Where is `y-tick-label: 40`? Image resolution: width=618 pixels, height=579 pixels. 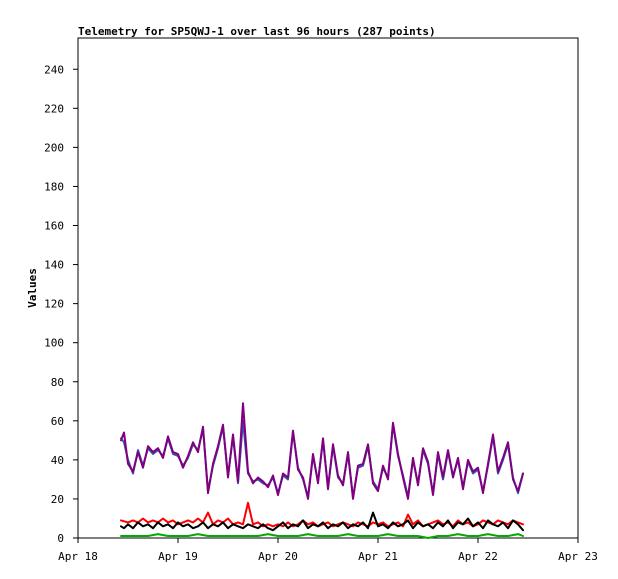 y-tick-label: 40 is located at coordinates (57, 460).